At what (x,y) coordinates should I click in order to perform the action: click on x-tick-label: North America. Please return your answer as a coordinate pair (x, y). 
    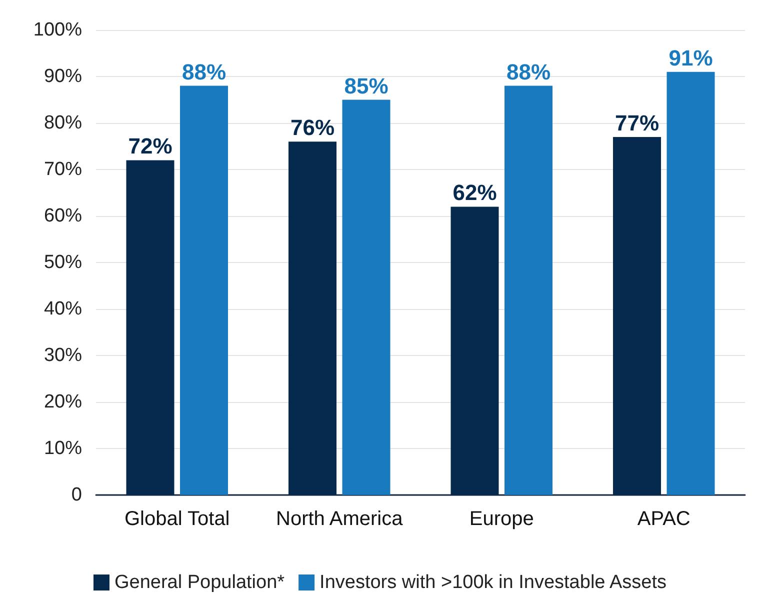
    Looking at the image, I should click on (340, 519).